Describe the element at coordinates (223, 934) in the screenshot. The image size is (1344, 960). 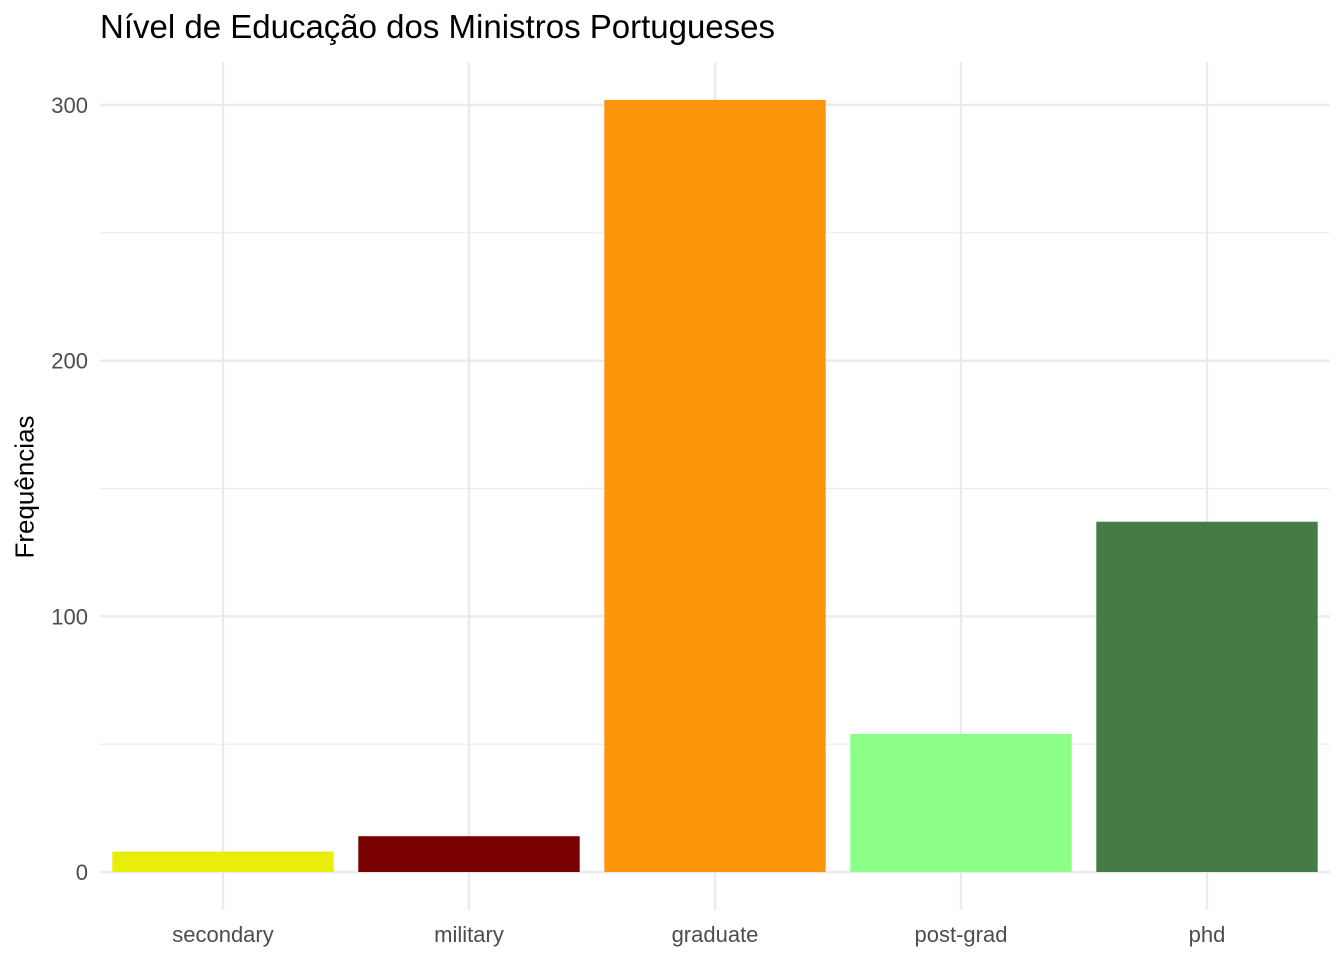
I see `x-tick-label: secondary` at that location.